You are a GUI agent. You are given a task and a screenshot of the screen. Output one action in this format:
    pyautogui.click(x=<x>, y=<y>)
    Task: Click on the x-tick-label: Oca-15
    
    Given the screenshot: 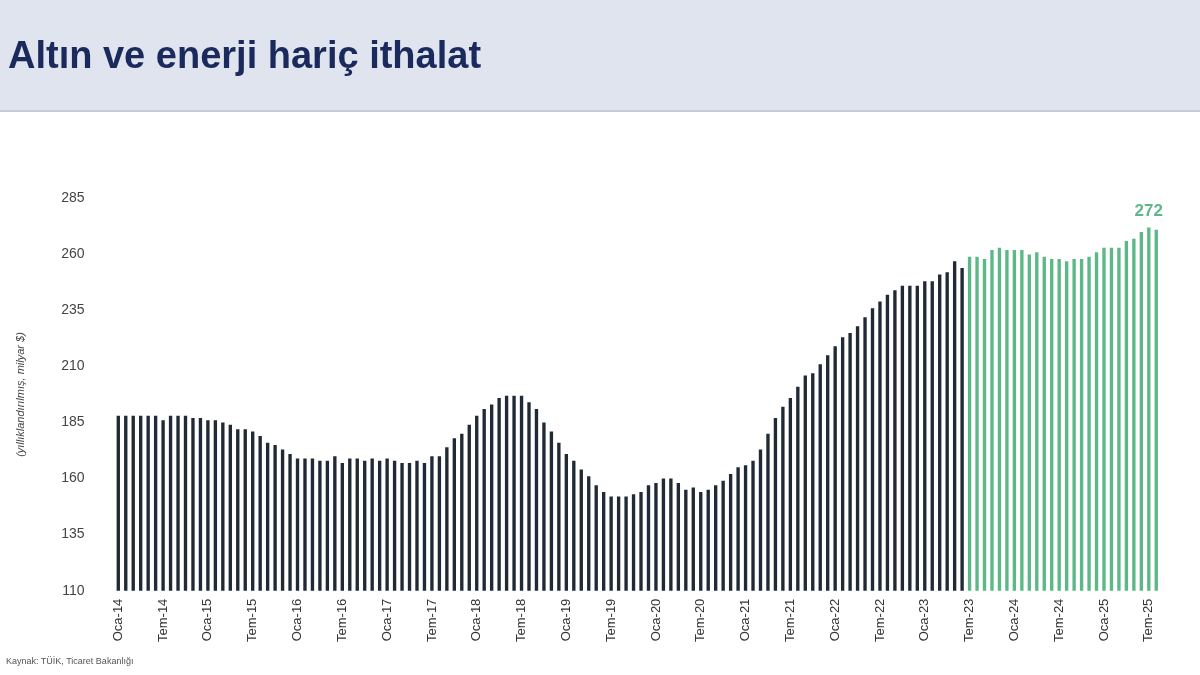 What is the action you would take?
    pyautogui.click(x=207, y=620)
    